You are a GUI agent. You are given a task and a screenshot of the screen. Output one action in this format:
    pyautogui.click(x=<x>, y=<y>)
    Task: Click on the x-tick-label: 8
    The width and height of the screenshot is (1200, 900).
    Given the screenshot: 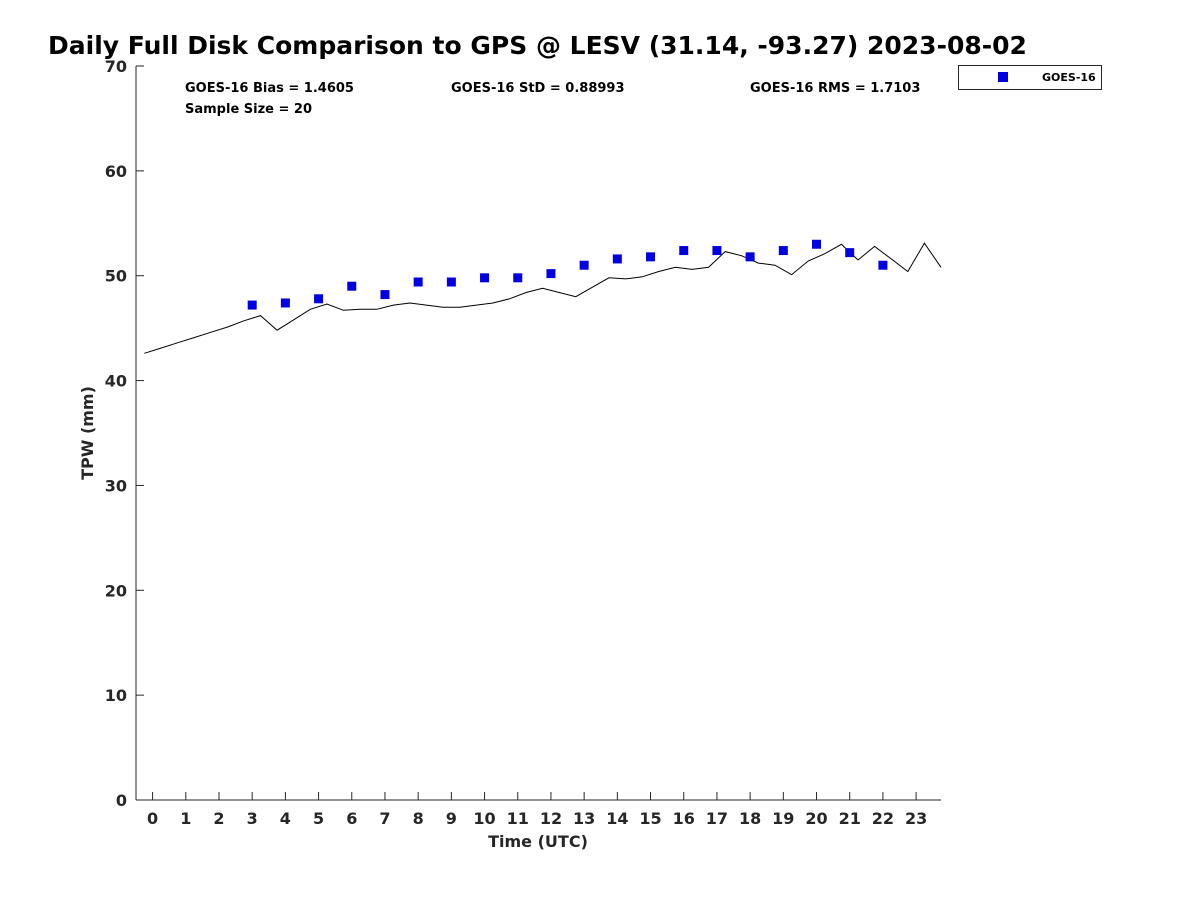 What is the action you would take?
    pyautogui.click(x=418, y=818)
    